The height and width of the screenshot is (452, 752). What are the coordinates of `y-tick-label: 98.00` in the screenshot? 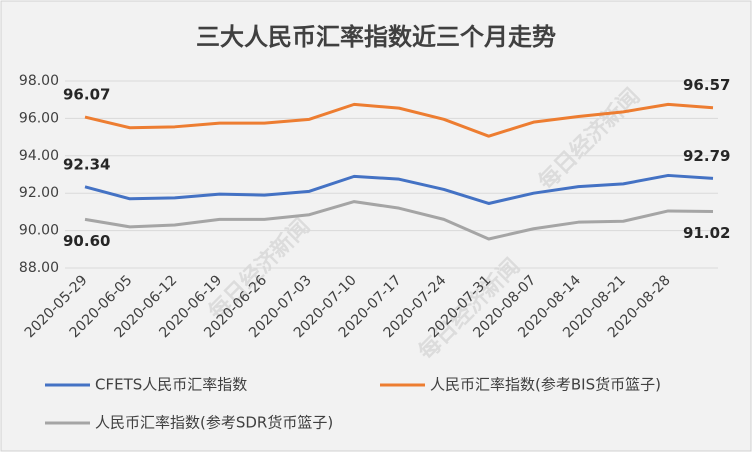 It's located at (39, 81).